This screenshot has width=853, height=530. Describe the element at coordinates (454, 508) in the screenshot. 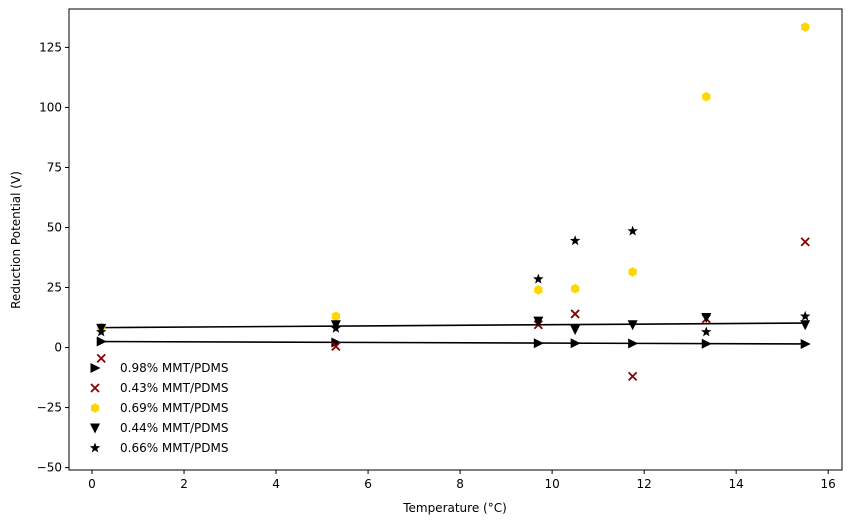

I see `x-axis-label: Temperature (°C)` at that location.